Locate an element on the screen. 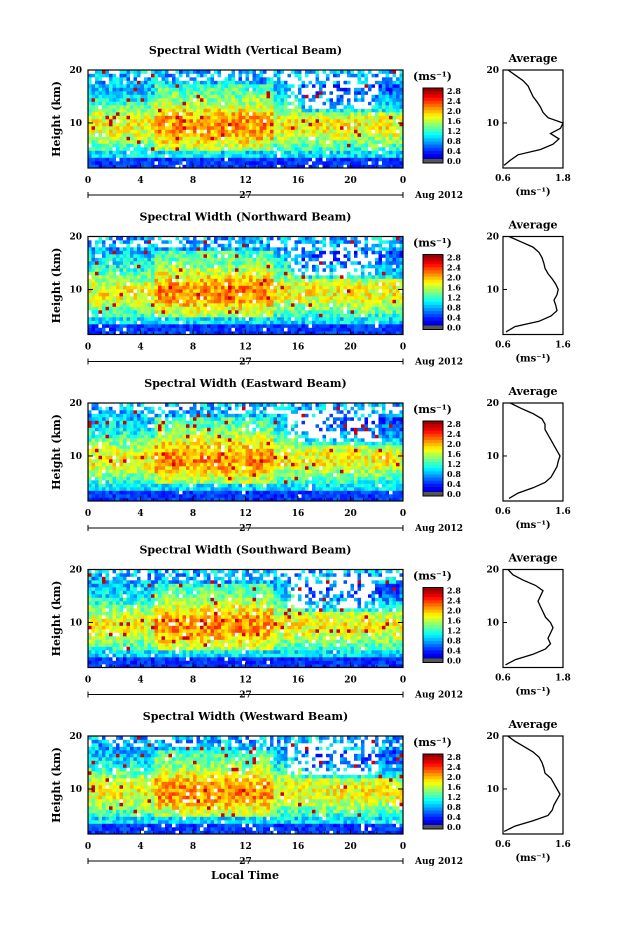  colorbar-band is located at coordinates (433, 158).